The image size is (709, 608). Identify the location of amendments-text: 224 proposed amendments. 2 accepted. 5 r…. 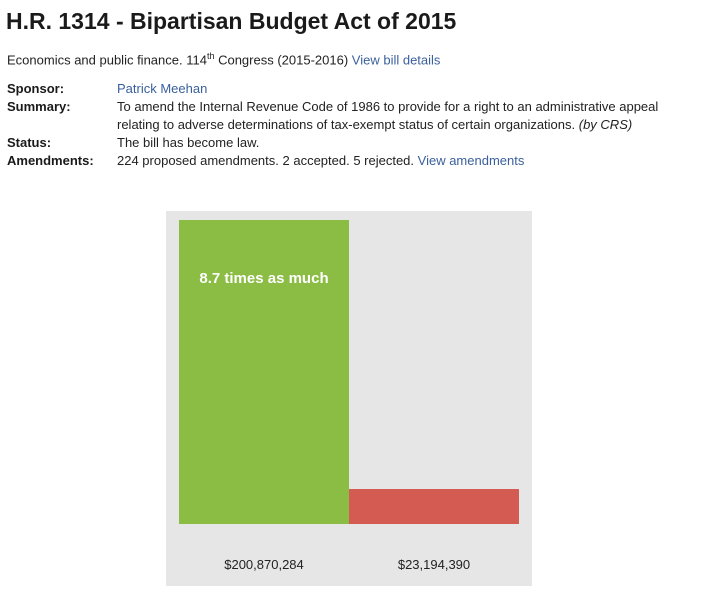
(407, 161).